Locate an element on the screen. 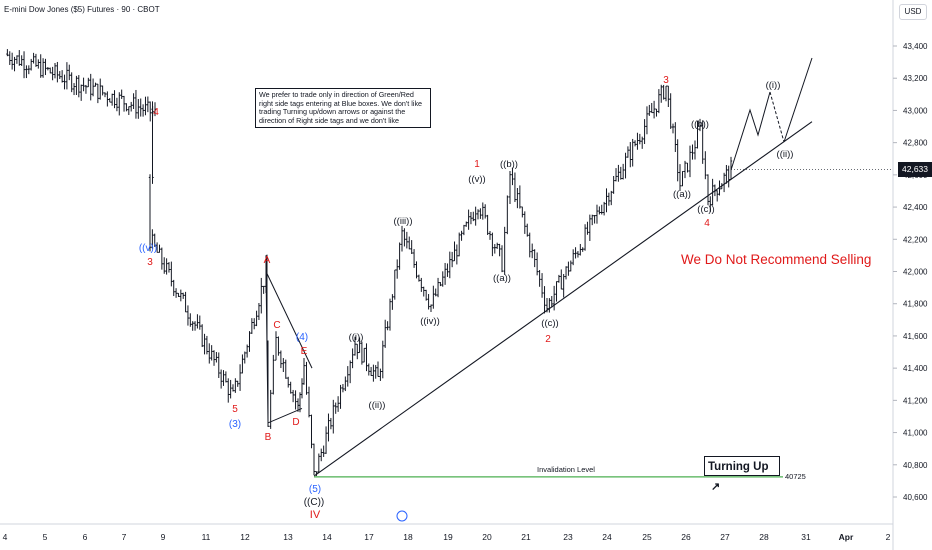 The width and height of the screenshot is (932, 550). wave-label: ((i)) is located at coordinates (773, 85).